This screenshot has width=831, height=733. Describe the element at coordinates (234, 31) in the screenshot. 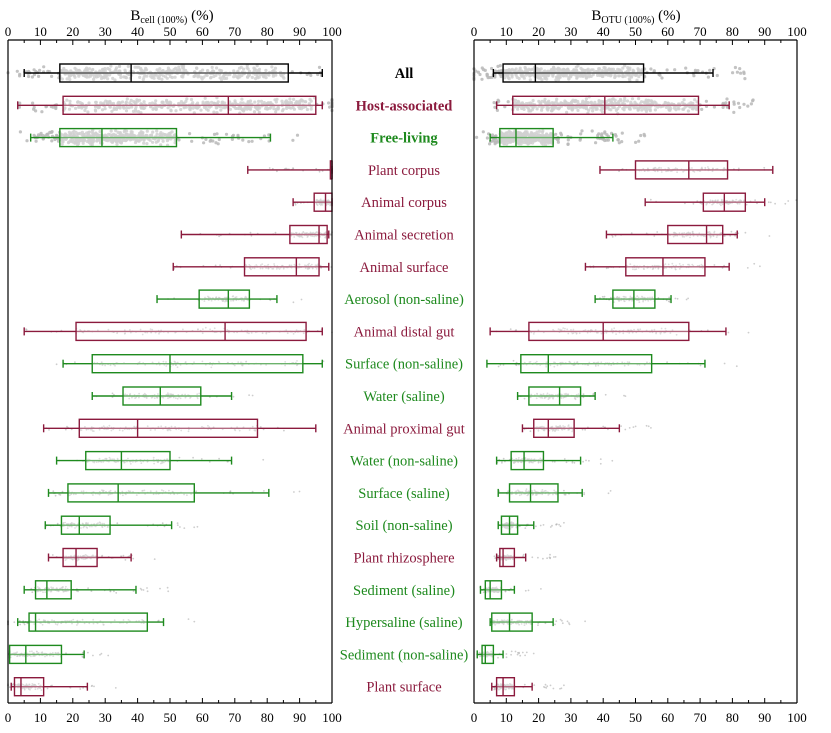

I see `tick-label-top: 70` at that location.